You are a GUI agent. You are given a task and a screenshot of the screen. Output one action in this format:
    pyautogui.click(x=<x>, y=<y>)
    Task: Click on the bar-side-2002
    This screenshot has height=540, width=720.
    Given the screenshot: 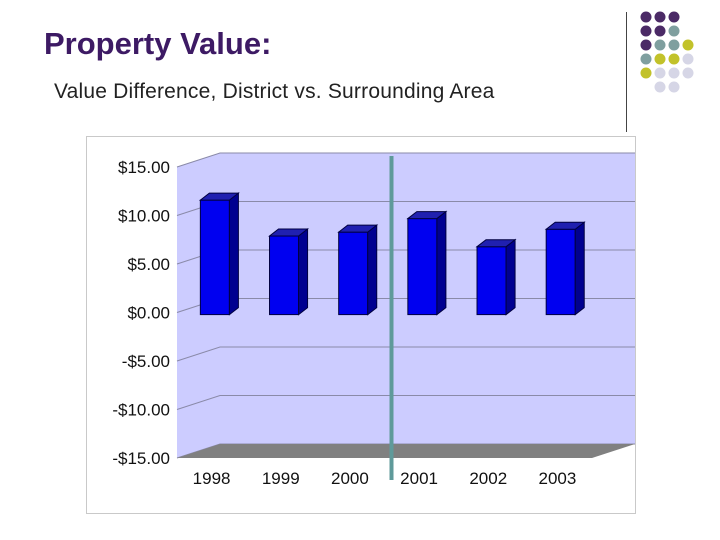 What is the action you would take?
    pyautogui.click(x=510, y=277)
    